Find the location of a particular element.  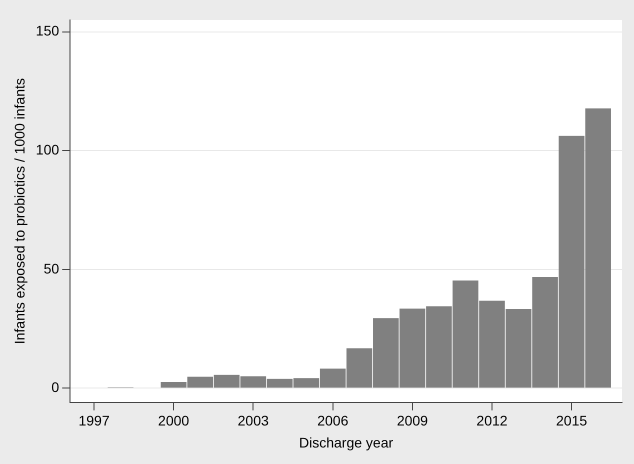

x-tick-label: 2015 is located at coordinates (572, 420).